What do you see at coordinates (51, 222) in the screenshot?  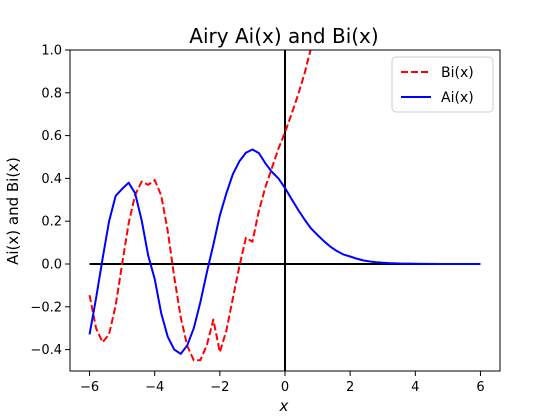 I see `y-tick-label: 0.2` at bounding box center [51, 222].